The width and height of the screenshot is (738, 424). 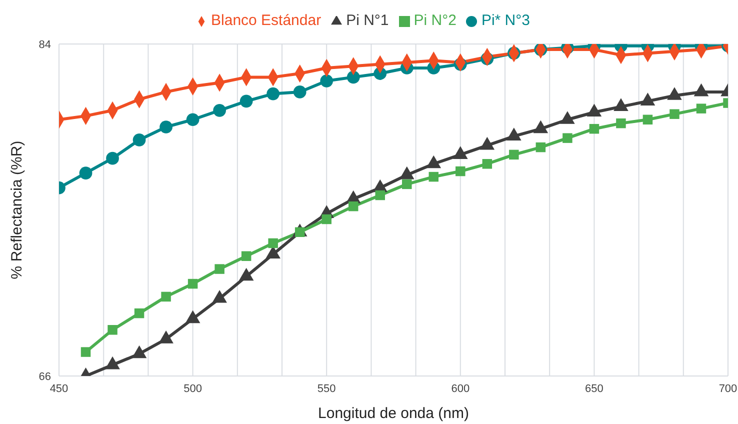 I want to click on legend-label: Pi N°2, so click(x=435, y=20).